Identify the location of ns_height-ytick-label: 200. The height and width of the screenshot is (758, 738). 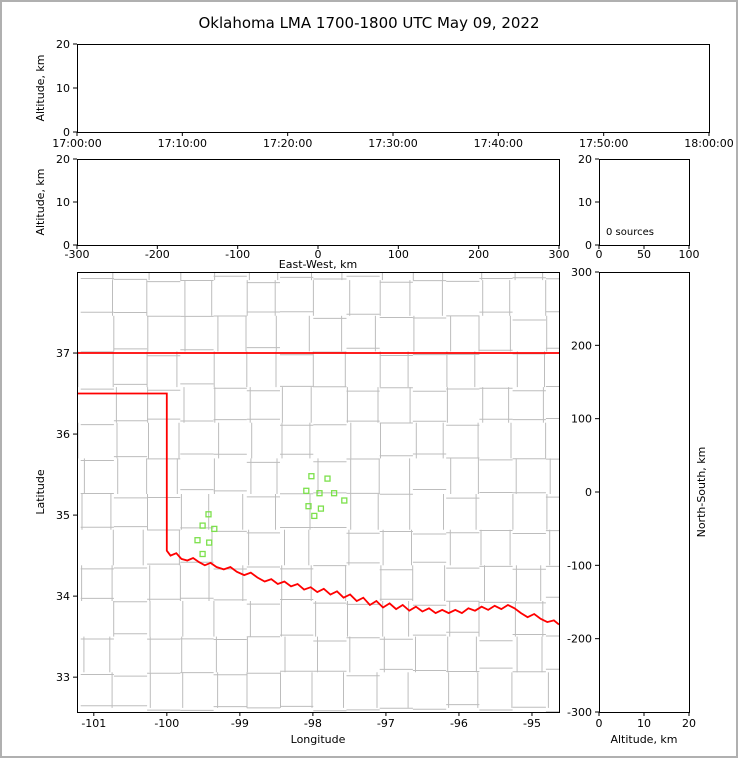
(581, 345).